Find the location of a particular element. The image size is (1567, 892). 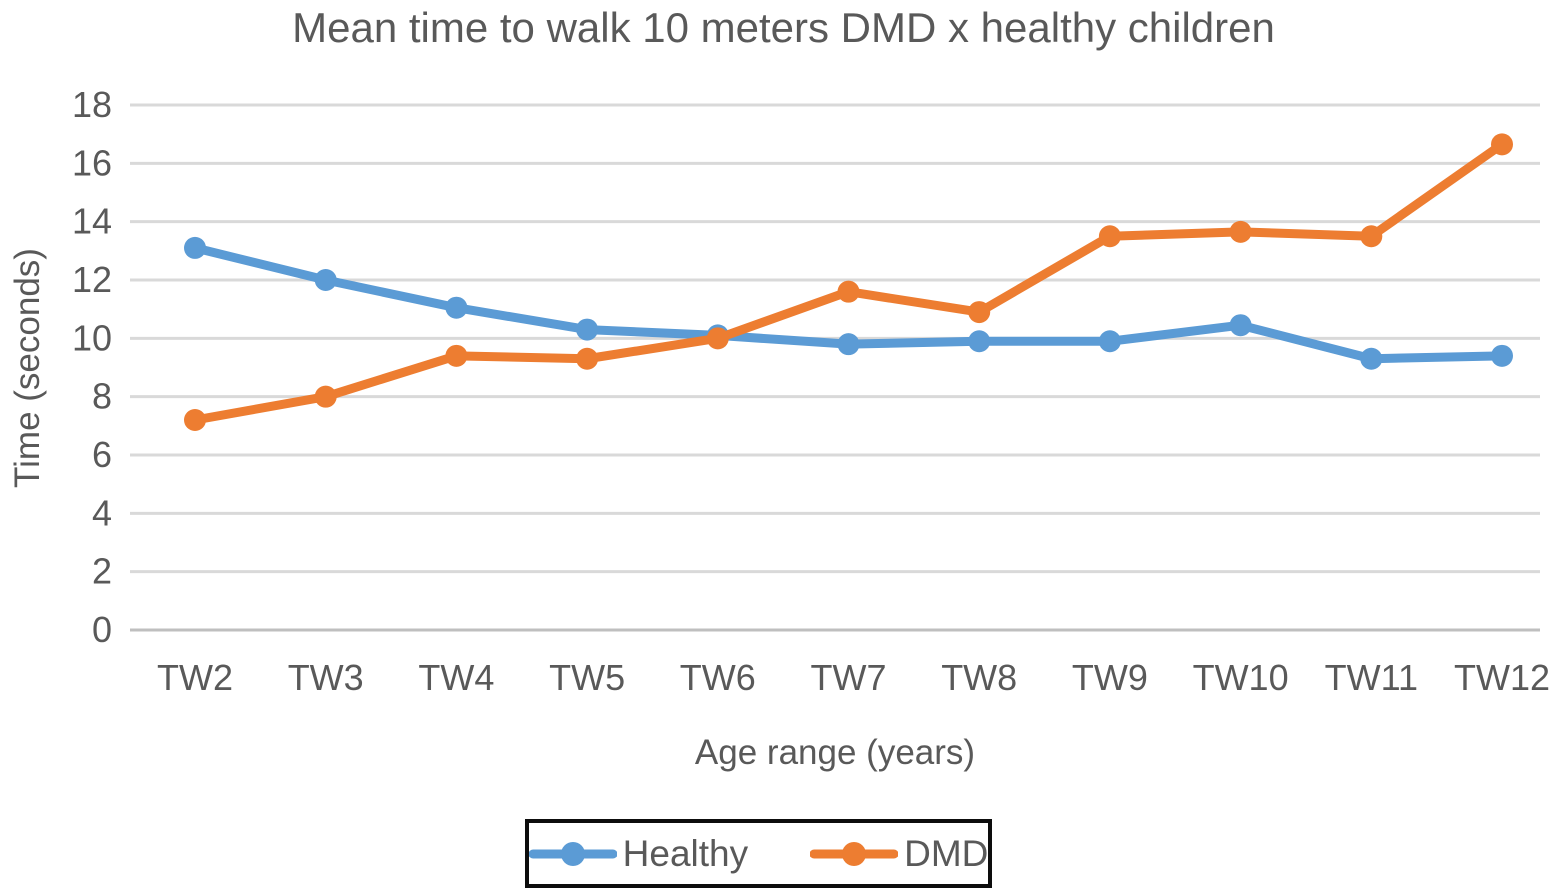

data-point-dmd-tw3 is located at coordinates (325, 396).